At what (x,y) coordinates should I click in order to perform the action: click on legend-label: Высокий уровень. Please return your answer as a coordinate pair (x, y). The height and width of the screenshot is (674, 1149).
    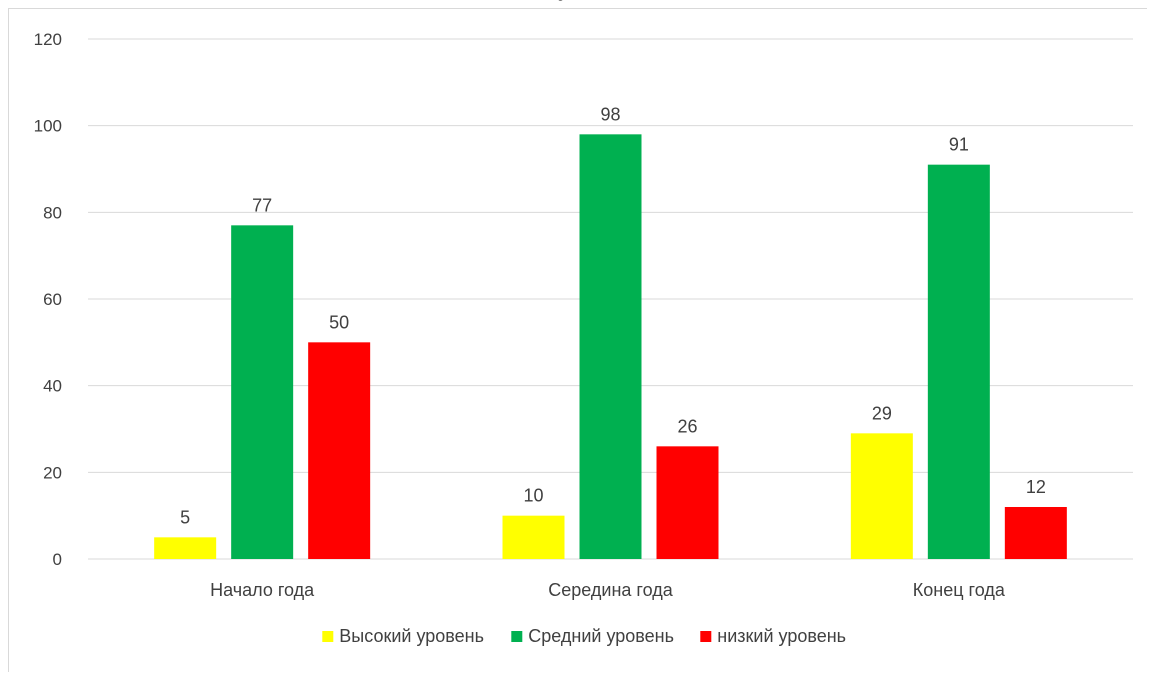
    Looking at the image, I should click on (411, 636).